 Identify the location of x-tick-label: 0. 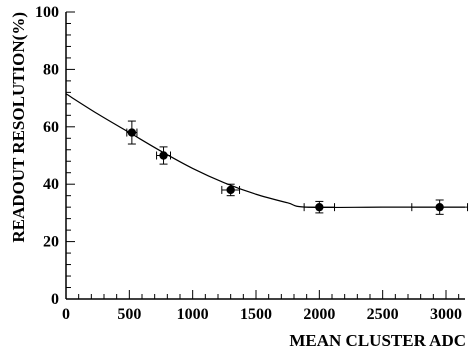
(66, 314).